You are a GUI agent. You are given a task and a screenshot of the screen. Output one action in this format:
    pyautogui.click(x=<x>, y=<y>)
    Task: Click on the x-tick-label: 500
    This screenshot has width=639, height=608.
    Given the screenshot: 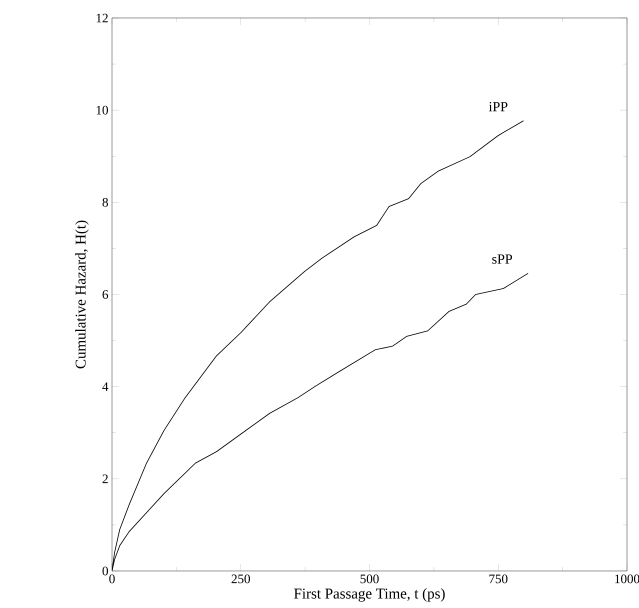 What is the action you would take?
    pyautogui.click(x=369, y=579)
    